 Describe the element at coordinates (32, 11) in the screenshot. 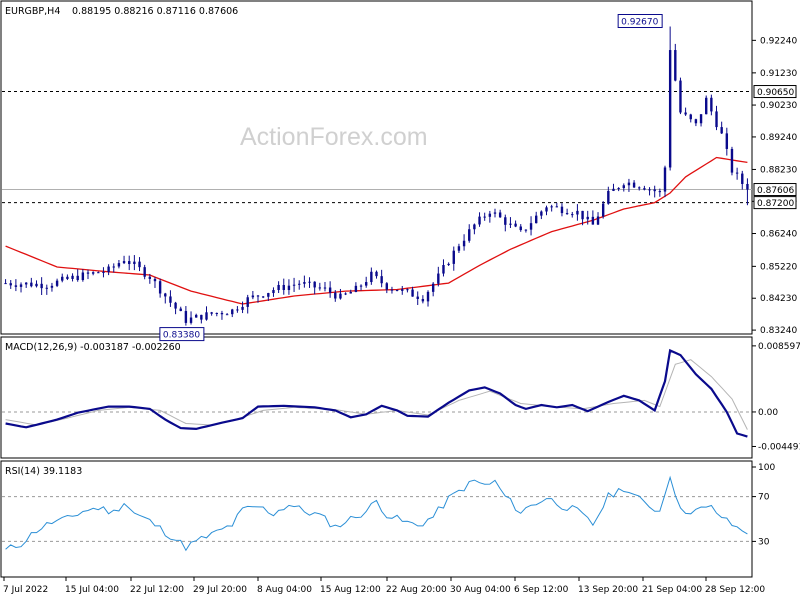

I see `price-panel-title: EURGBP,H4` at that location.